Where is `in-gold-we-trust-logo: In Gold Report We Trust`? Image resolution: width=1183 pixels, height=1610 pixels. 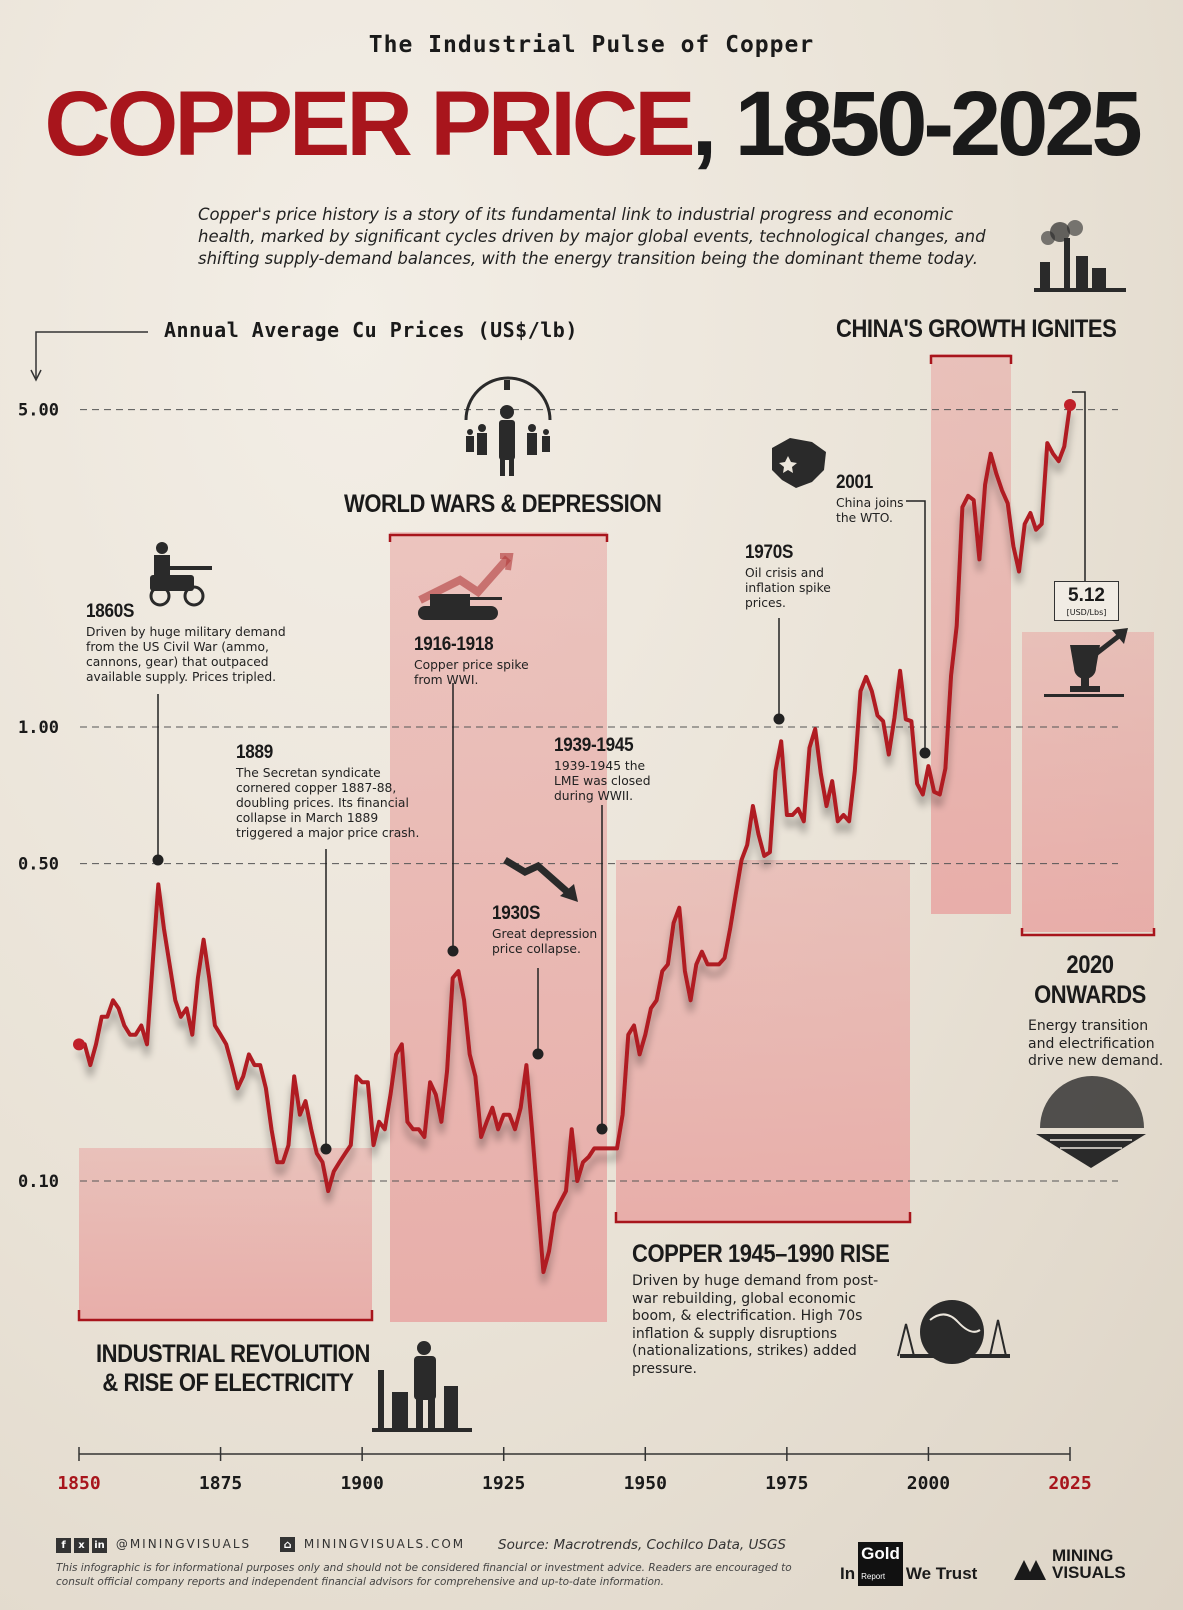
in-gold-we-trust-logo: In Gold Report We Trust is located at coordinates (908, 1564).